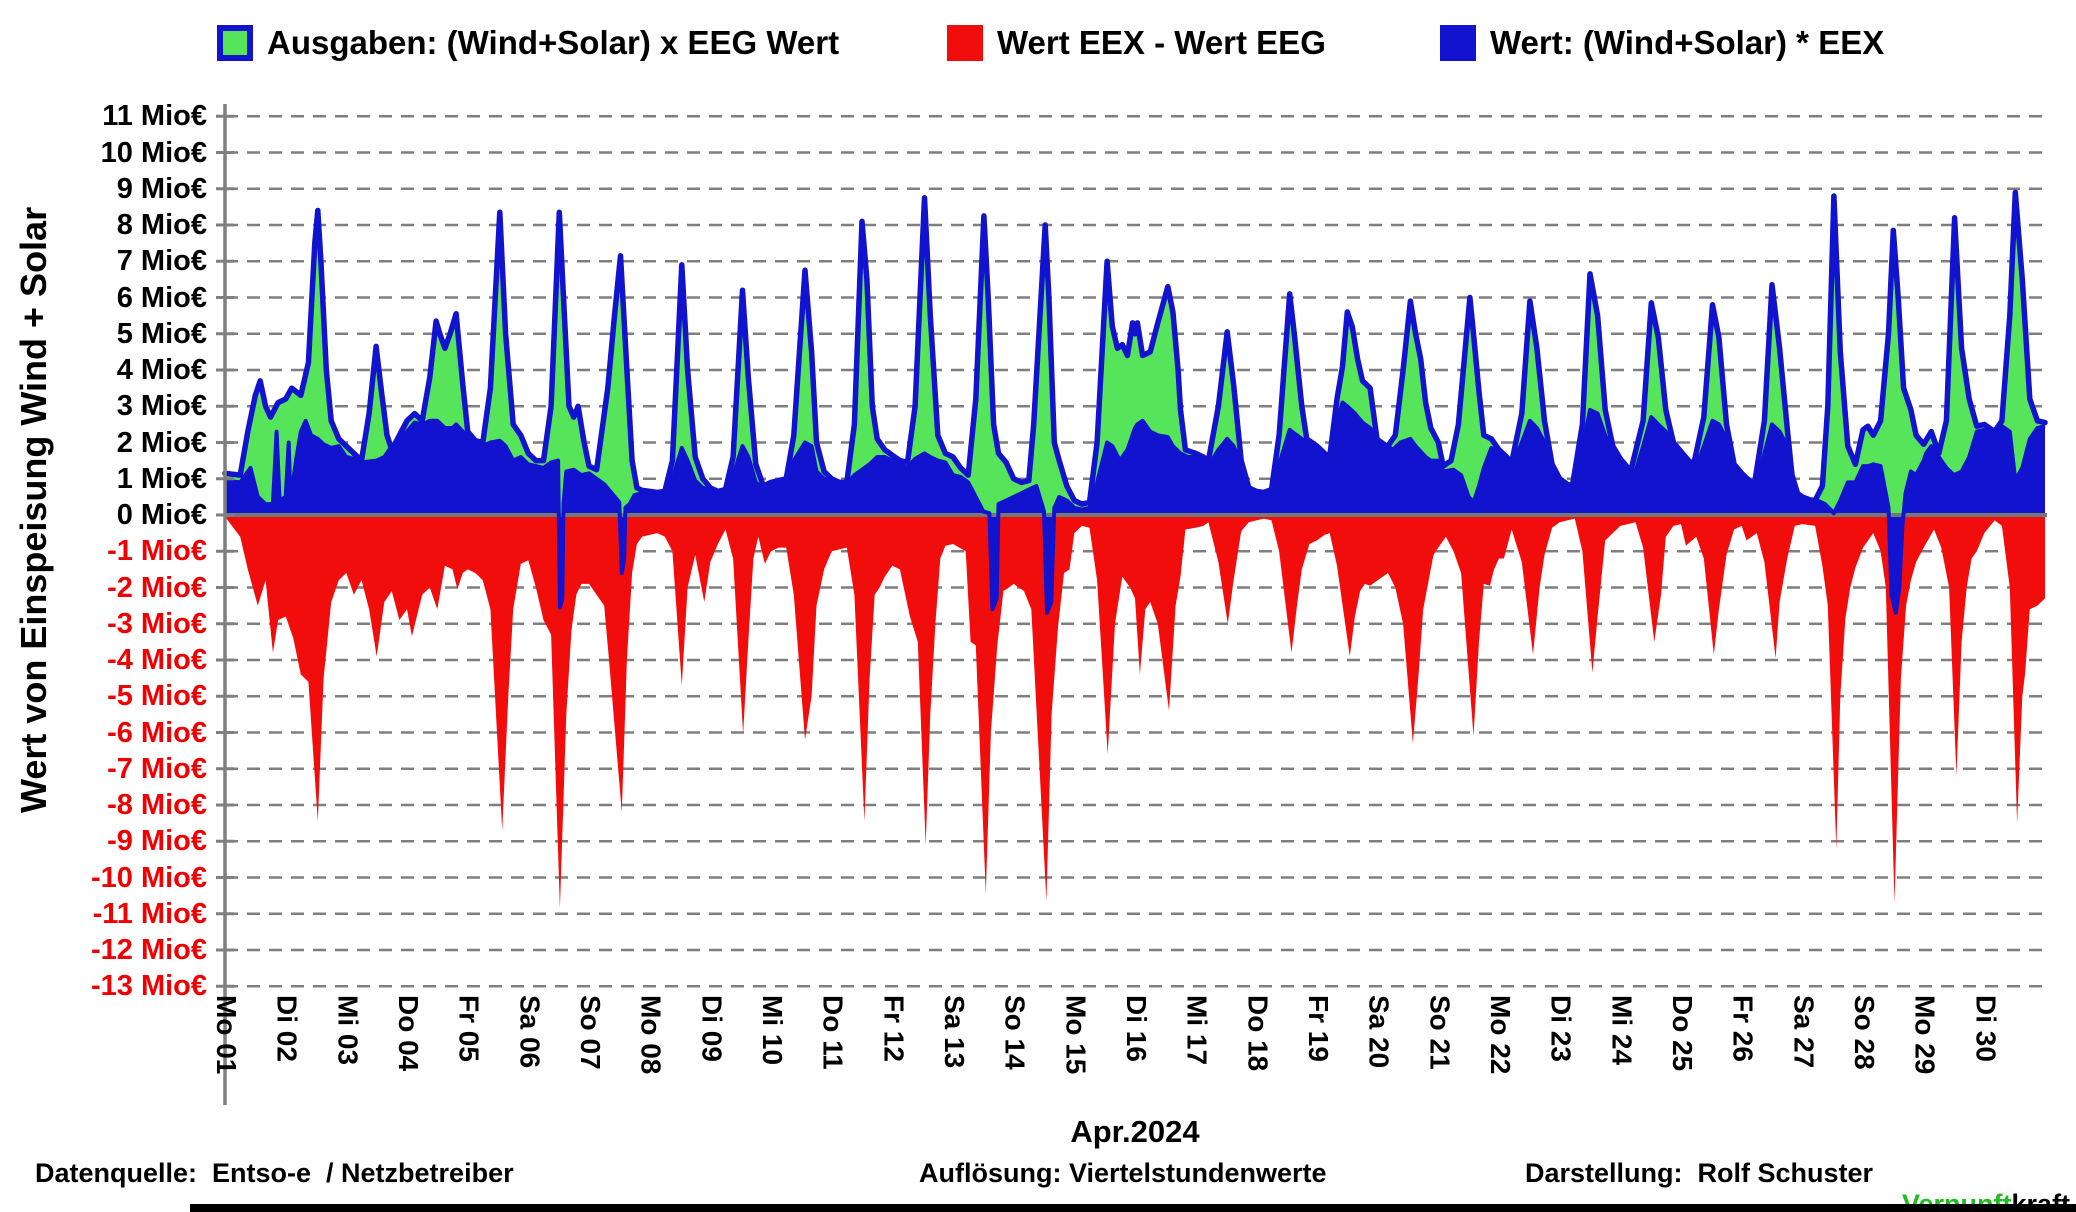  I want to click on x-tick-label: Do 25, so click(1682, 1033).